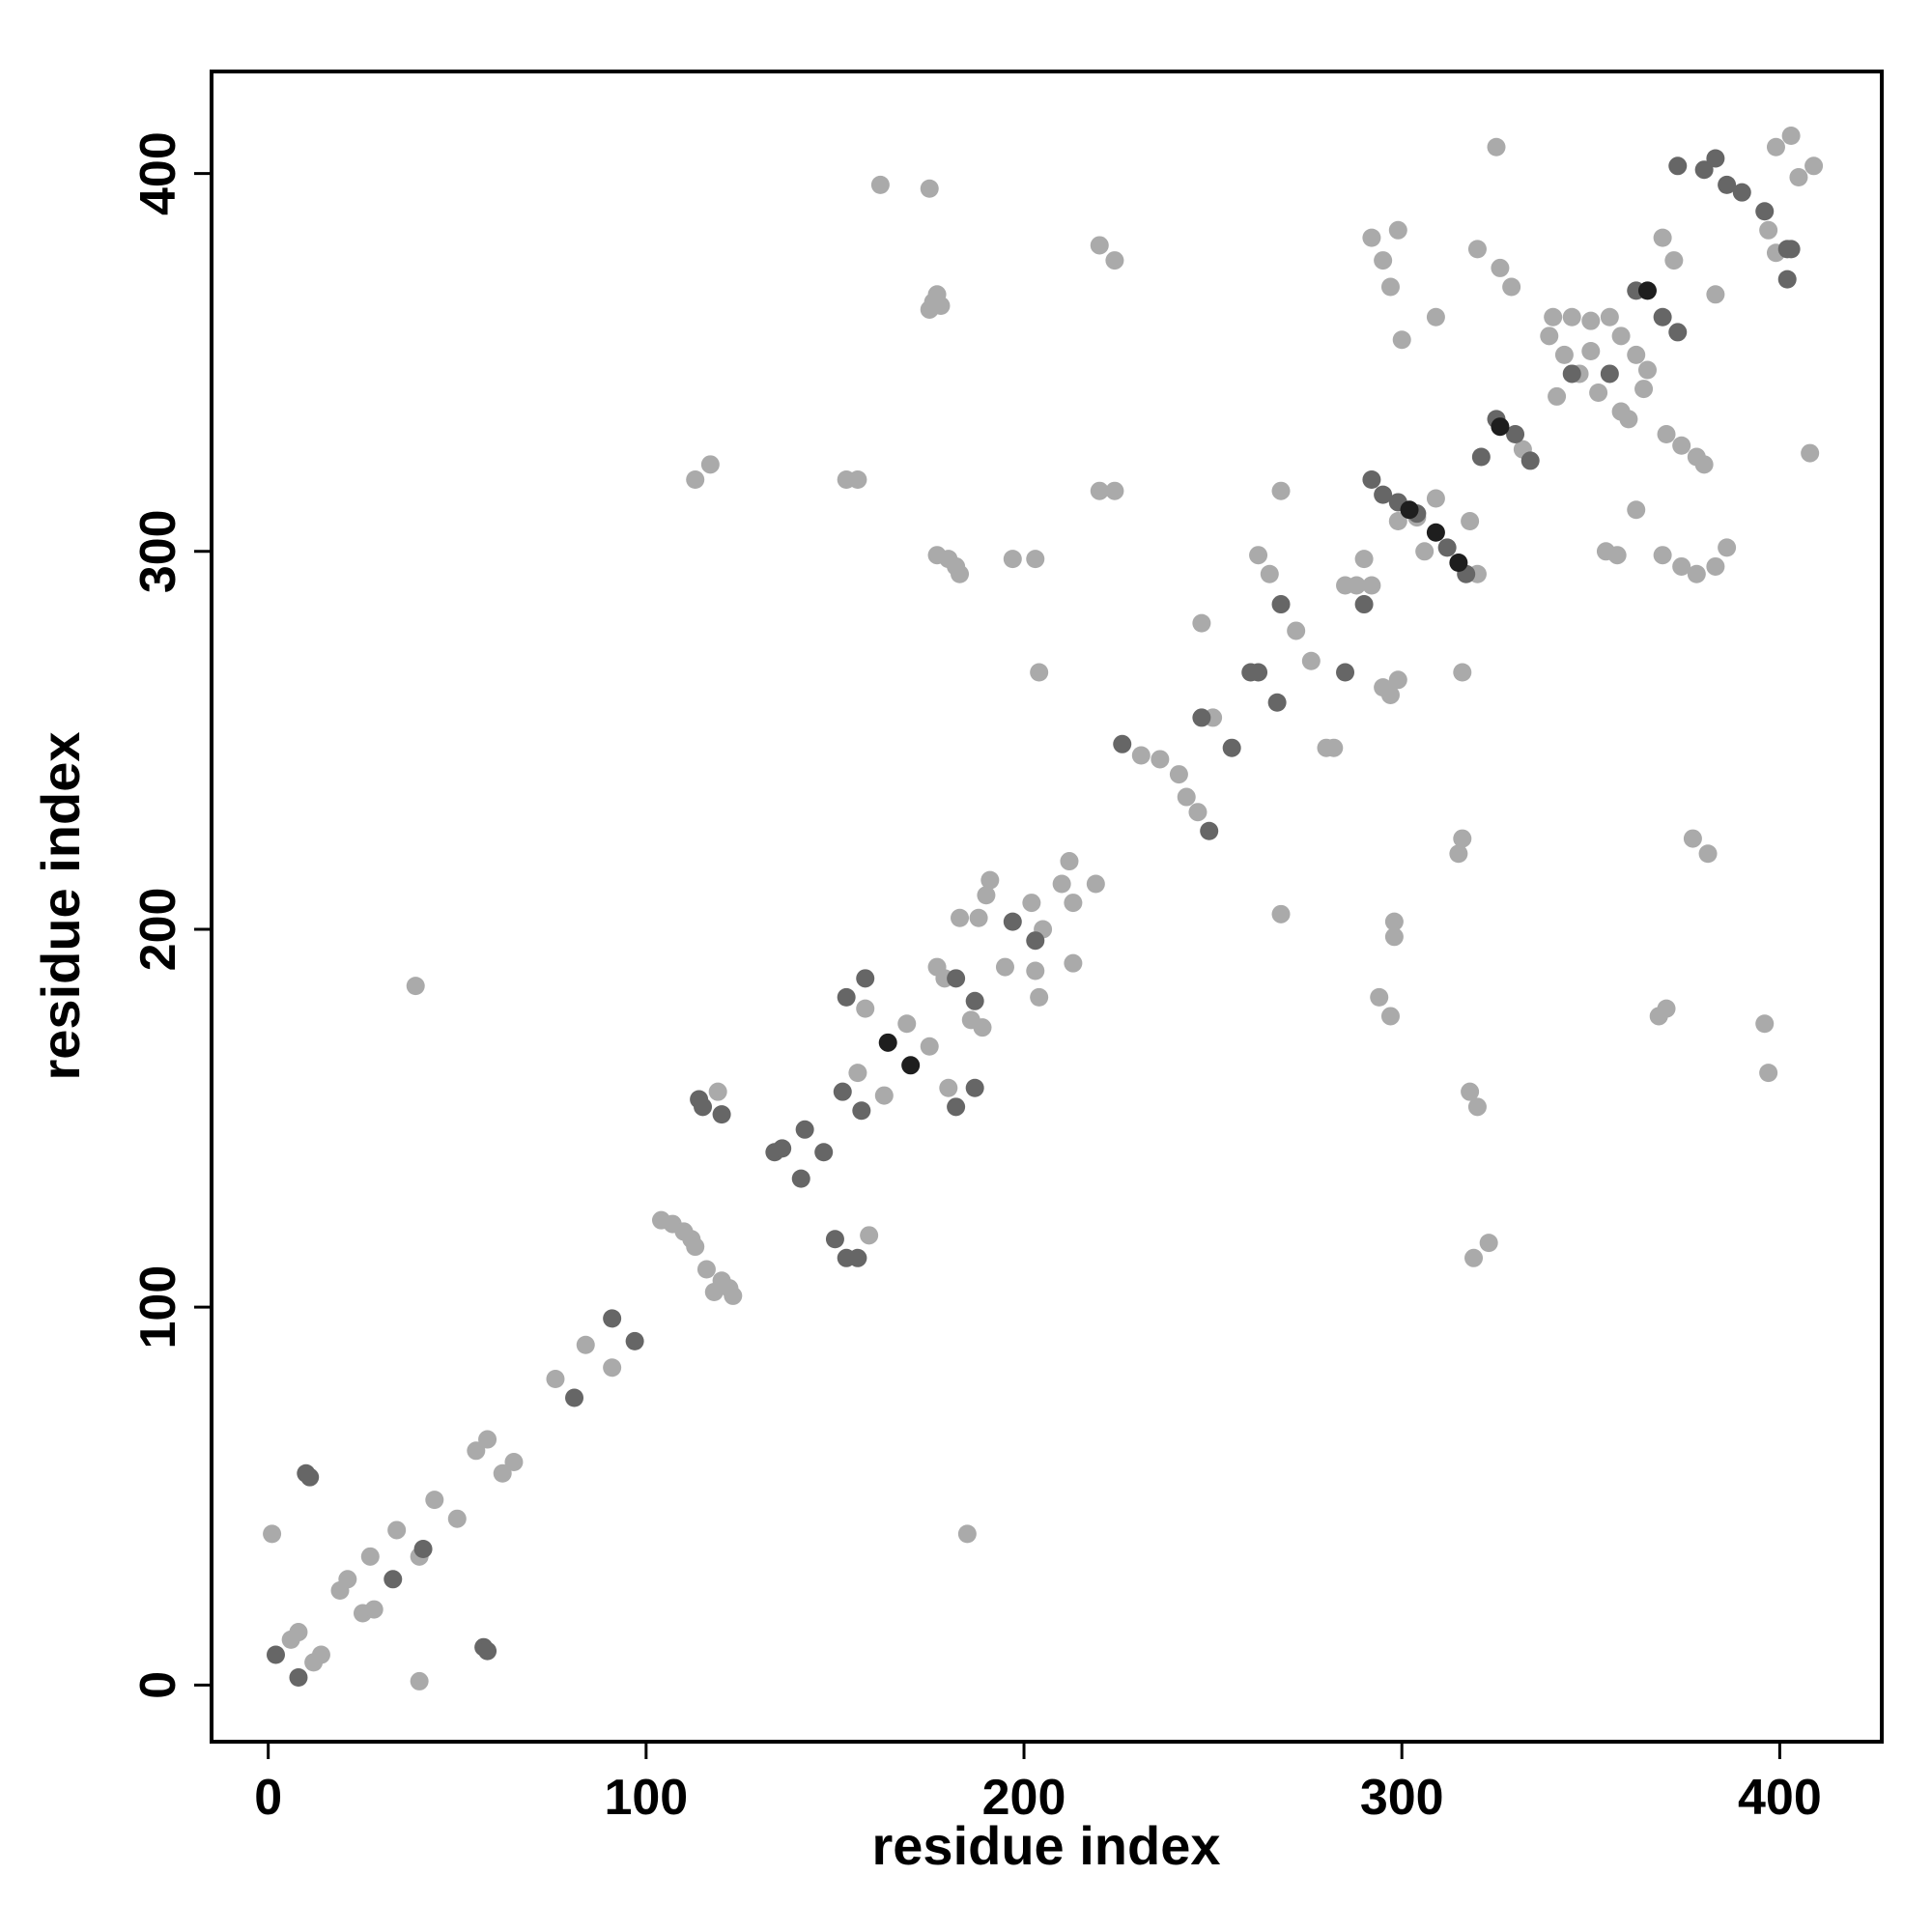 This screenshot has height=1932, width=1932. Describe the element at coordinates (1045, 1845) in the screenshot. I see `x-axis-label: residue index` at that location.